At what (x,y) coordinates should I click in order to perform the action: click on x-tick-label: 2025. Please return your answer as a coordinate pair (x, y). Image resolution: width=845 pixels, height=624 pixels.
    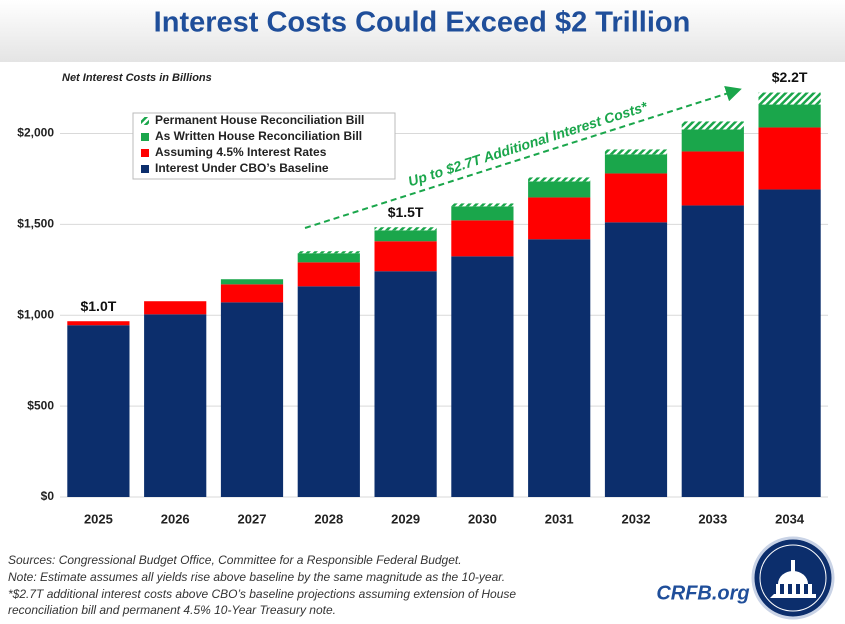
    Looking at the image, I should click on (98, 518).